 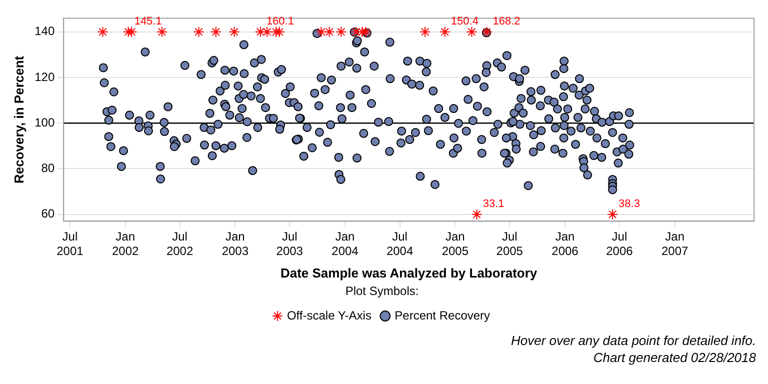 What do you see at coordinates (455, 244) in the screenshot?
I see `x-tick-label: Jan 2005` at bounding box center [455, 244].